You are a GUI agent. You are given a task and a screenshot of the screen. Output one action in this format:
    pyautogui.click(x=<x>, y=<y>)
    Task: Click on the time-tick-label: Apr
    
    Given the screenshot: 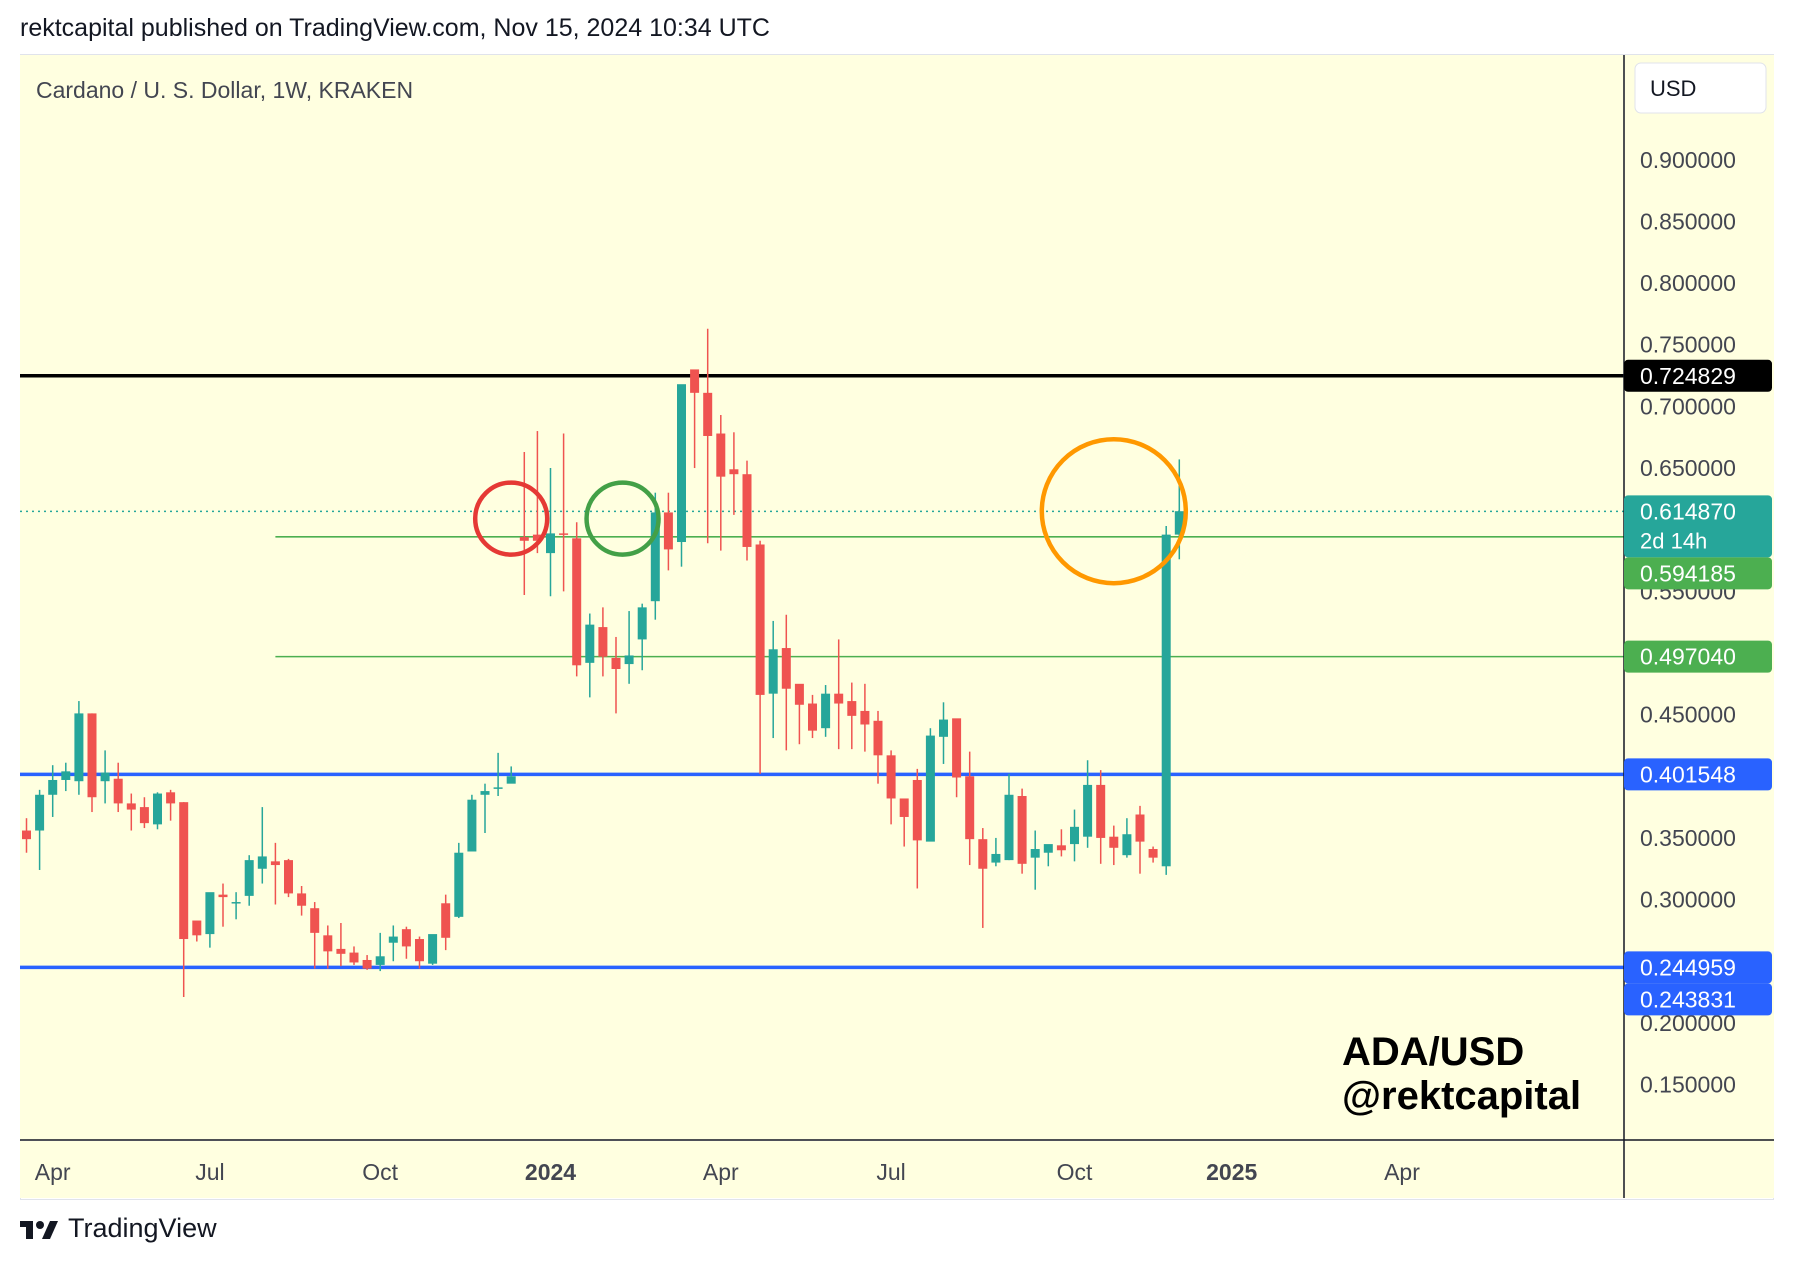 What is the action you would take?
    pyautogui.click(x=53, y=1172)
    